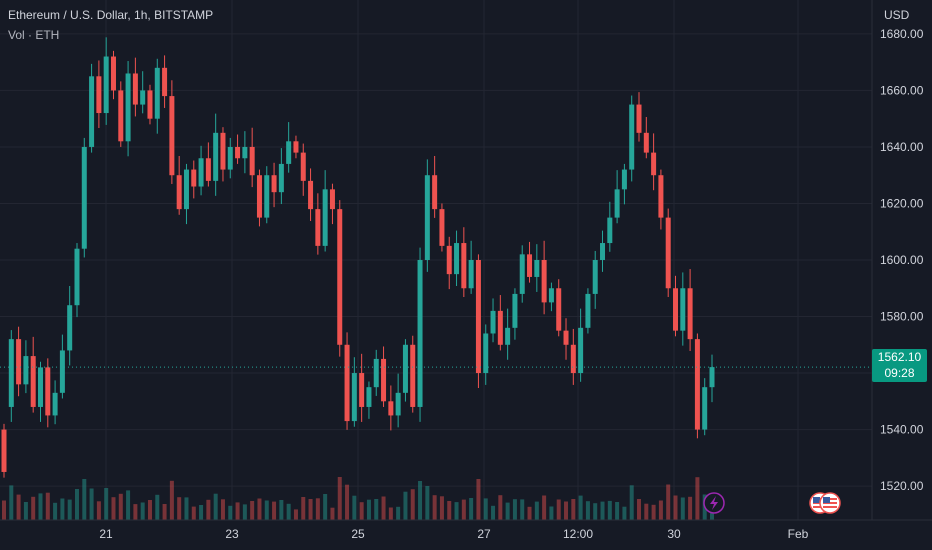 Image resolution: width=932 pixels, height=550 pixels. I want to click on us-flag-icon, so click(830, 503).